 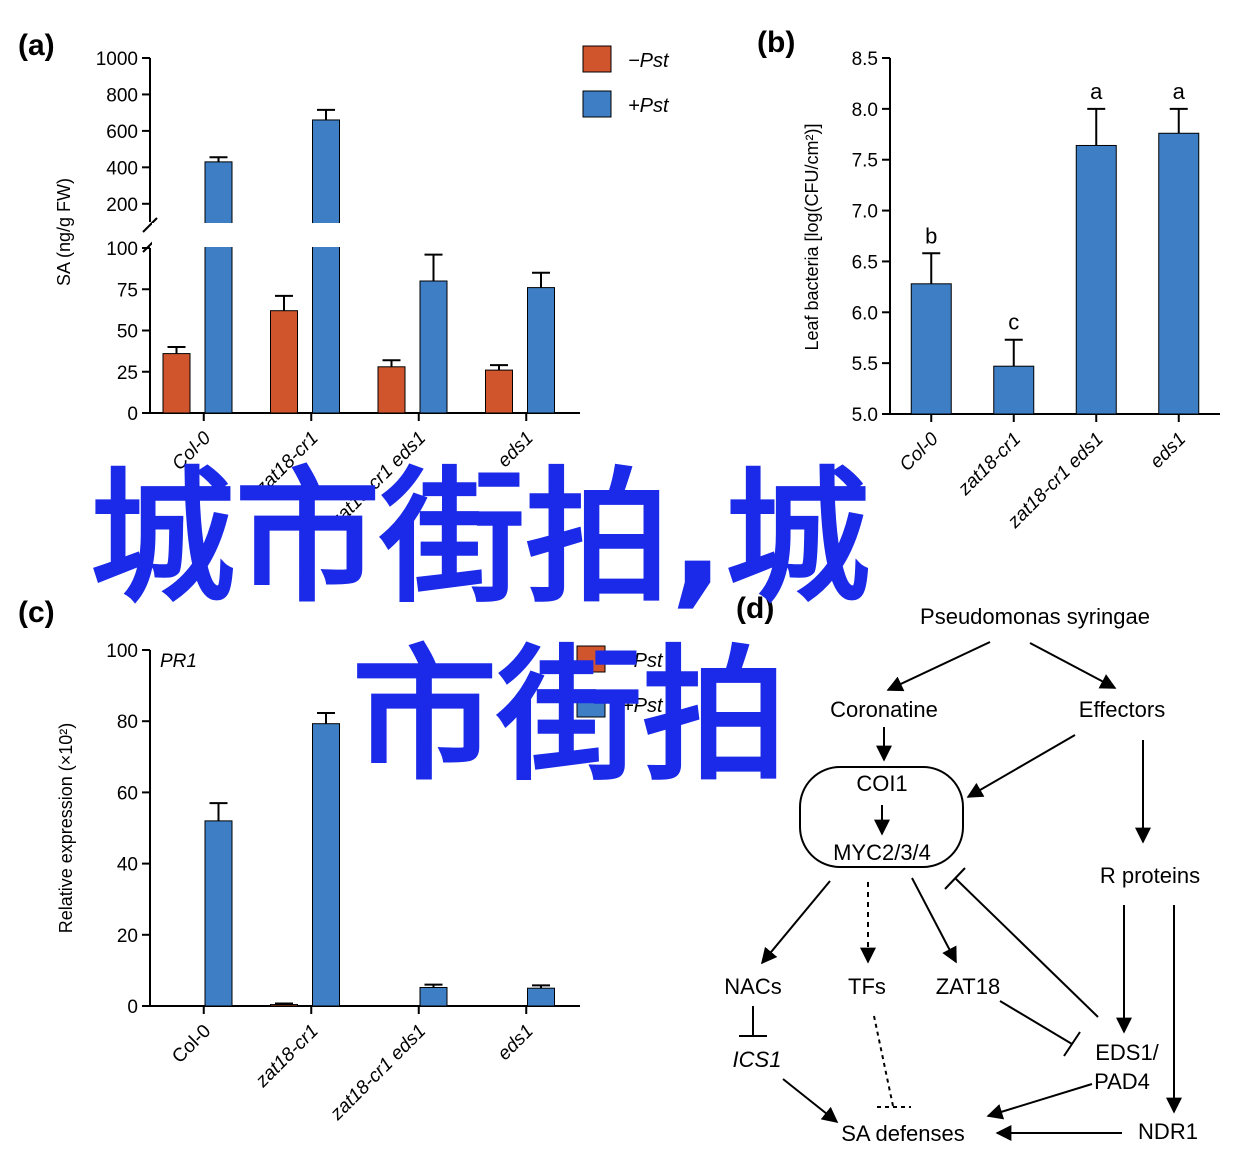 What do you see at coordinates (931, 235) in the screenshot?
I see `significance-letter-b: b` at bounding box center [931, 235].